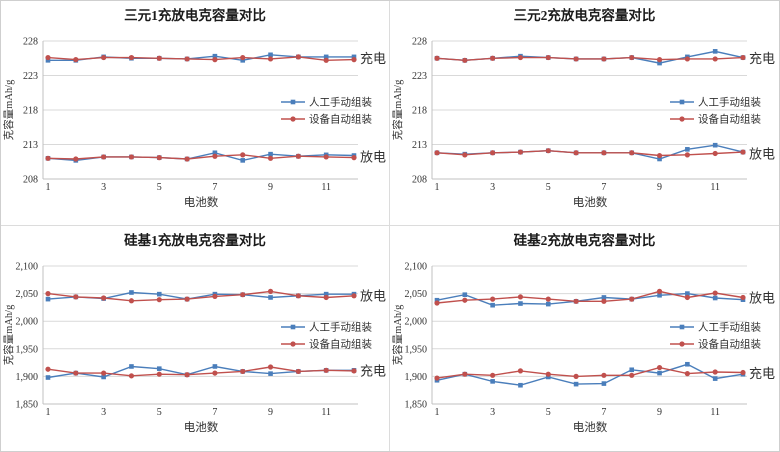  What do you see at coordinates (214, 187) in the screenshot?
I see `x-tick-label: 7` at bounding box center [214, 187].